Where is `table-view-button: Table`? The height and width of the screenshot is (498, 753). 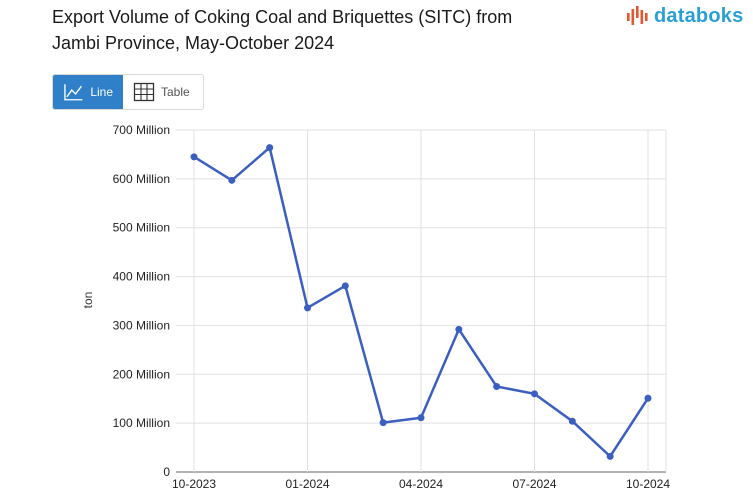 table-view-button: Table is located at coordinates (163, 92).